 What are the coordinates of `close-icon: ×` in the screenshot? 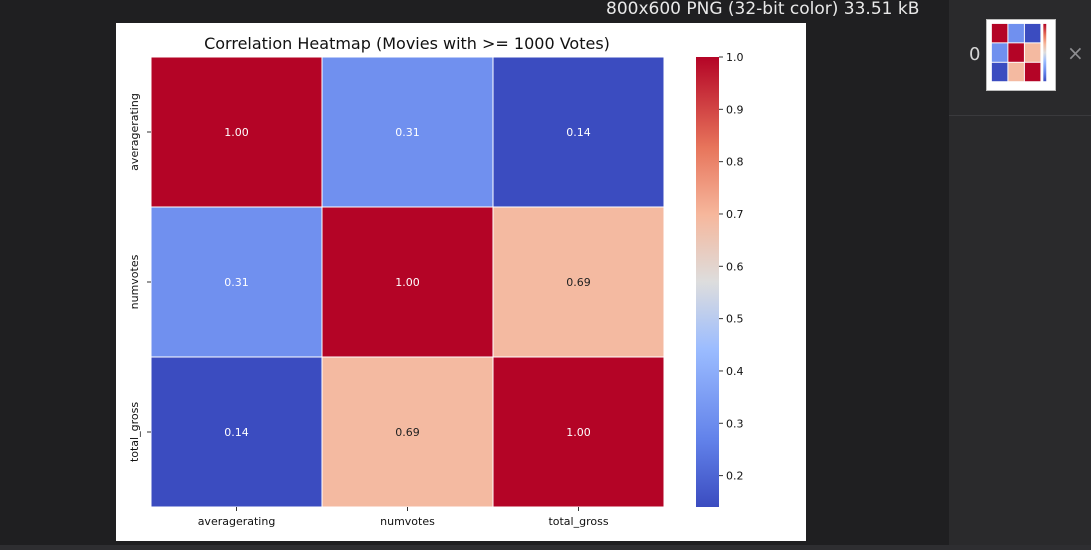 It's located at (1075, 53).